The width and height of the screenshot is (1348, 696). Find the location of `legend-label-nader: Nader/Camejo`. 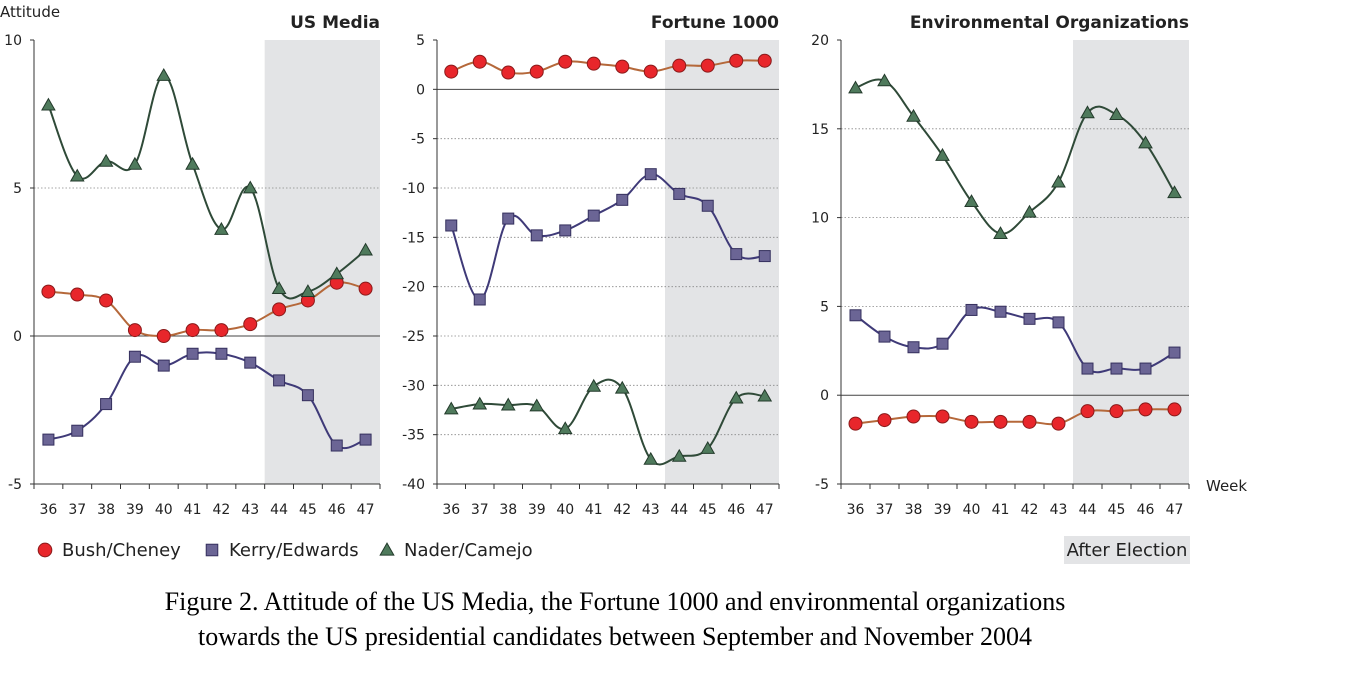

legend-label-nader: Nader/Camejo is located at coordinates (468, 550).